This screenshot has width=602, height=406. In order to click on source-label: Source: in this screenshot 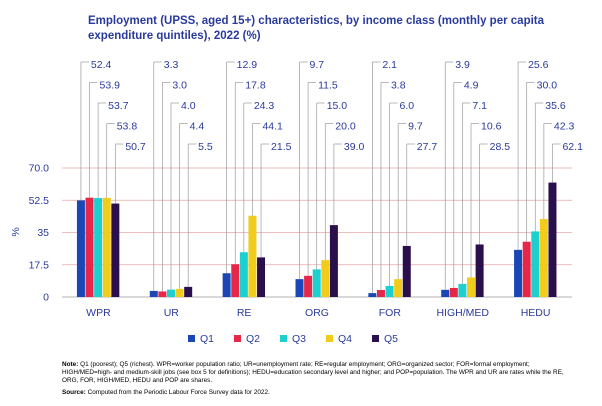, I will do `click(74, 392)`.